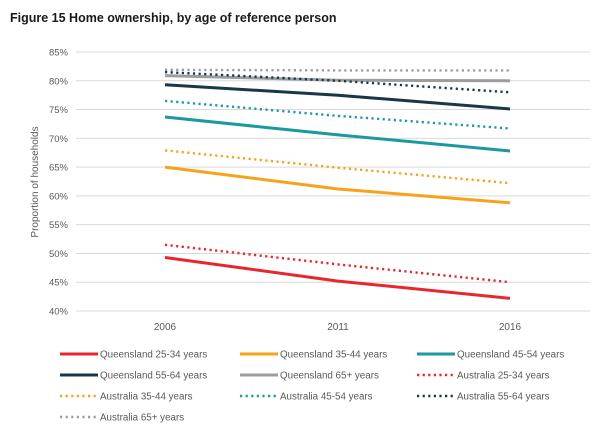 The width and height of the screenshot is (609, 436). Describe the element at coordinates (59, 139) in the screenshot. I see `y-tick-label: 70%` at that location.